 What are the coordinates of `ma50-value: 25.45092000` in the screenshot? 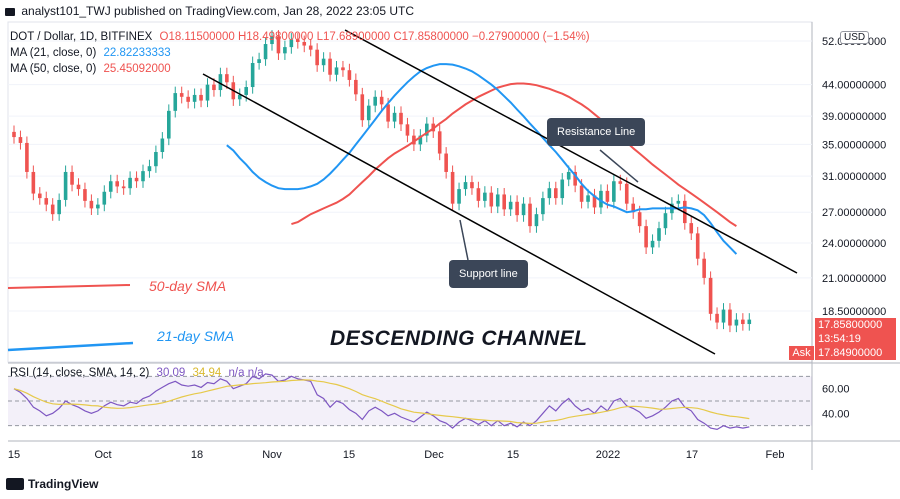 It's located at (137, 69).